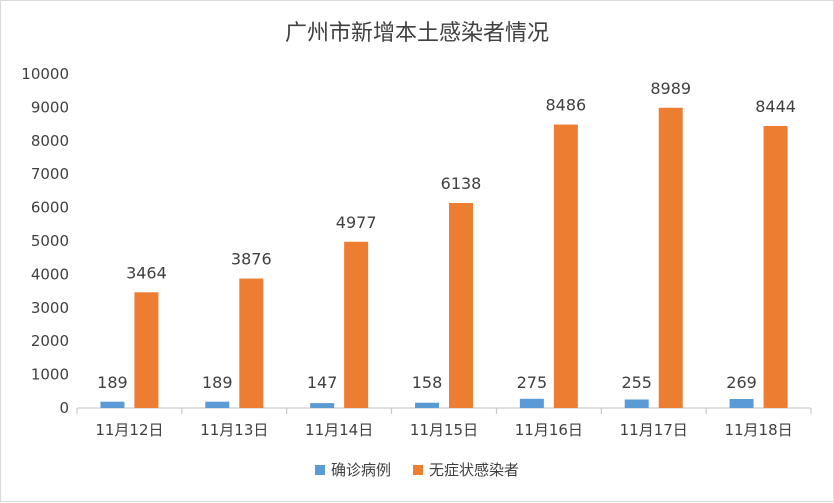 The image size is (834, 503). Describe the element at coordinates (532, 382) in the screenshot. I see `data-label-confirmed: 275` at that location.